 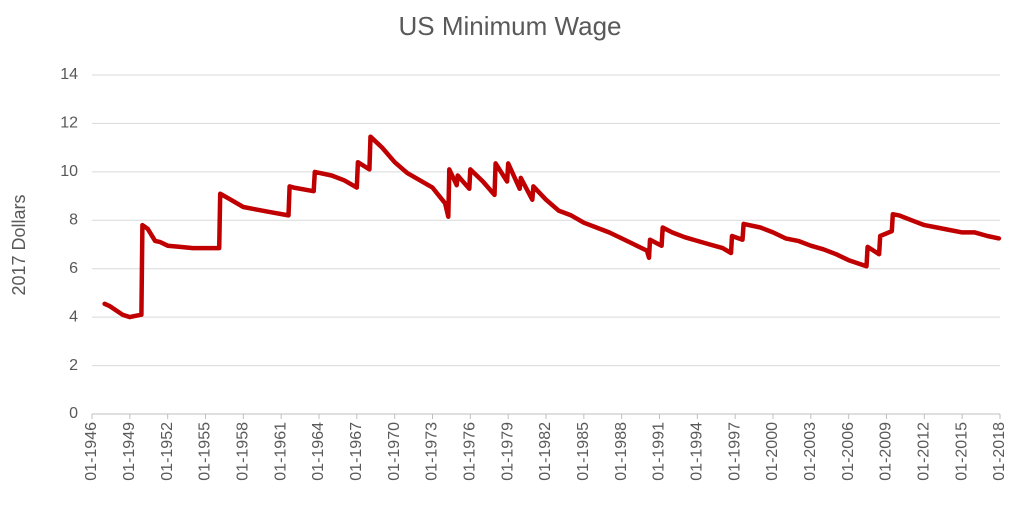 I want to click on y-tick-label: 12, so click(x=69, y=123).